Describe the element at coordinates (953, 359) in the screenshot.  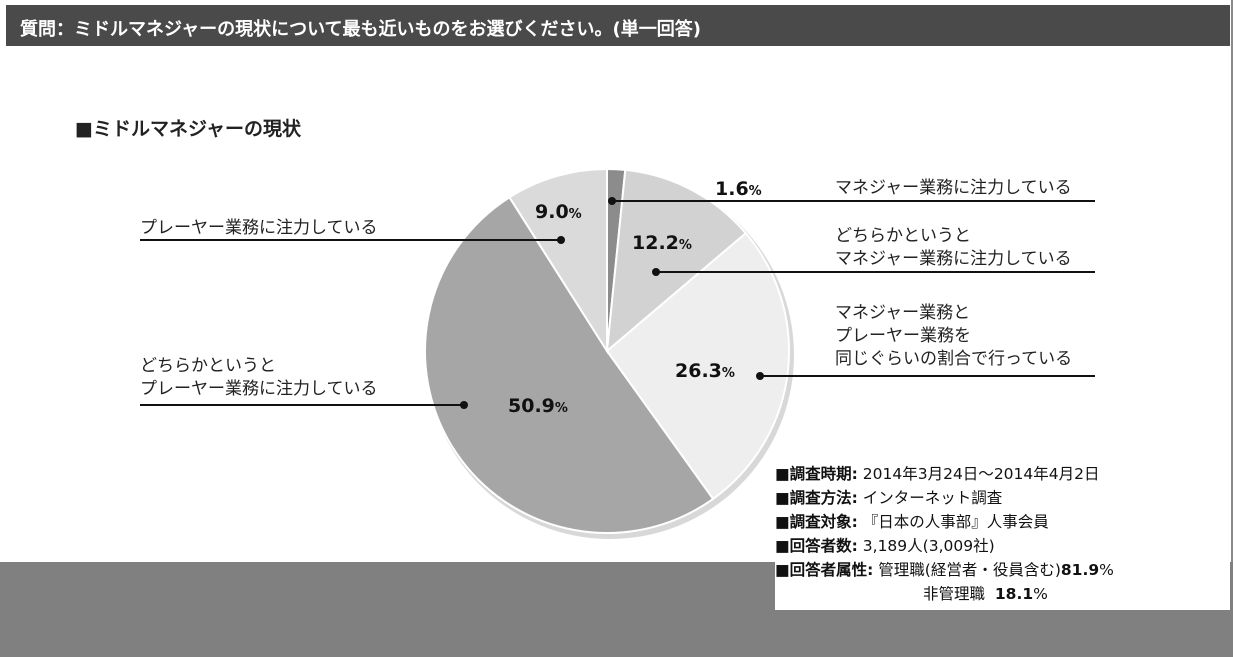
I see `category-label-3-line-3: 同じぐらいの割合で行っている` at that location.